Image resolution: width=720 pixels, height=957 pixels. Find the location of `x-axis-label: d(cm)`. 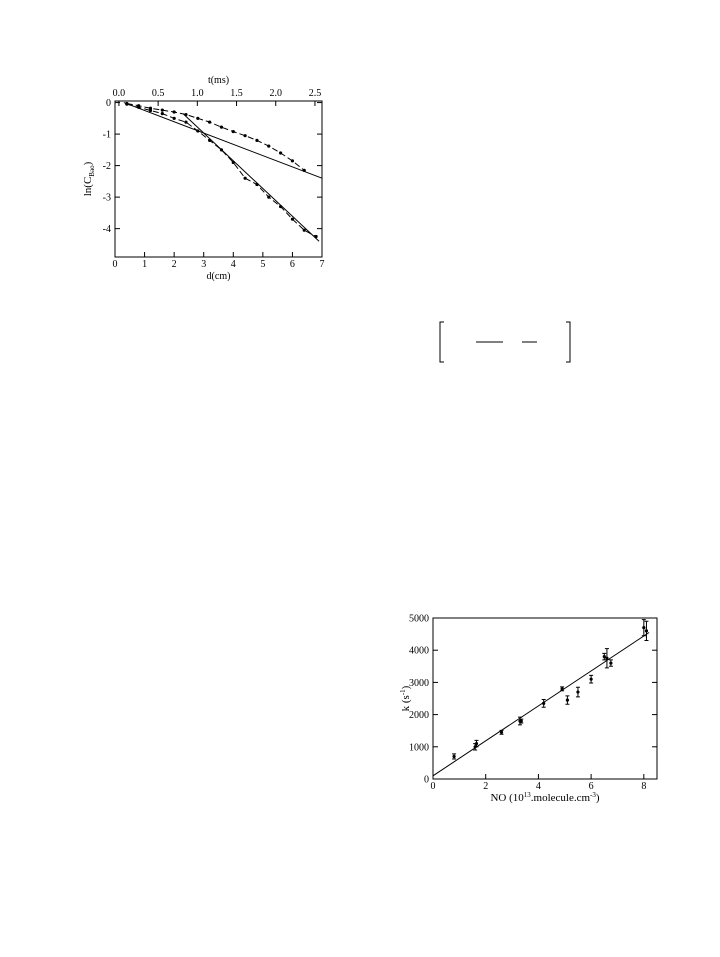

x-axis-label: d(cm) is located at coordinates (219, 276).